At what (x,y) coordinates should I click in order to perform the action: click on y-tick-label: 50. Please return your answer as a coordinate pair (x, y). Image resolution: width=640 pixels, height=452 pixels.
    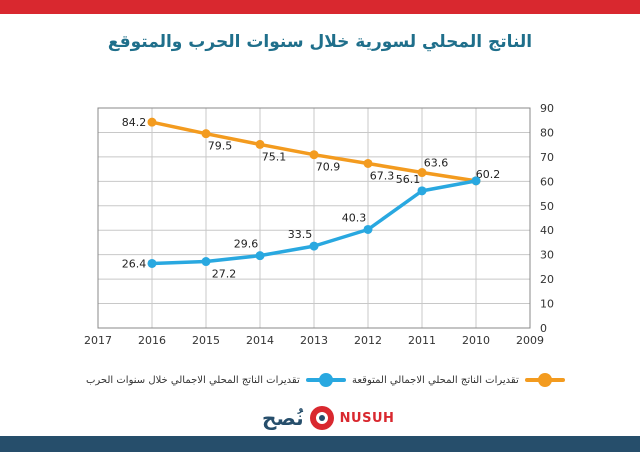
    Looking at the image, I should click on (547, 206).